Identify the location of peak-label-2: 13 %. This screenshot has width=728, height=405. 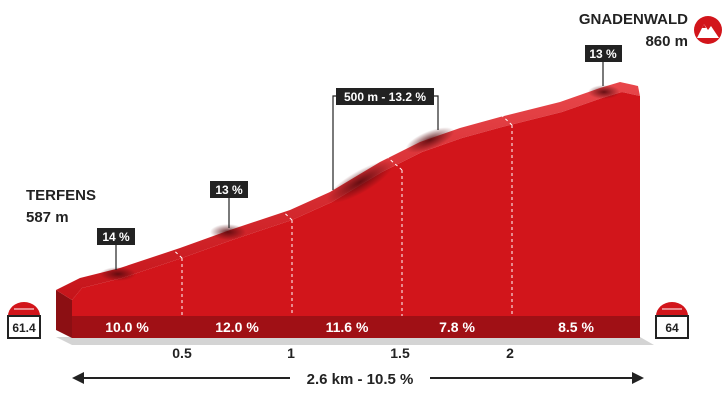
(229, 190).